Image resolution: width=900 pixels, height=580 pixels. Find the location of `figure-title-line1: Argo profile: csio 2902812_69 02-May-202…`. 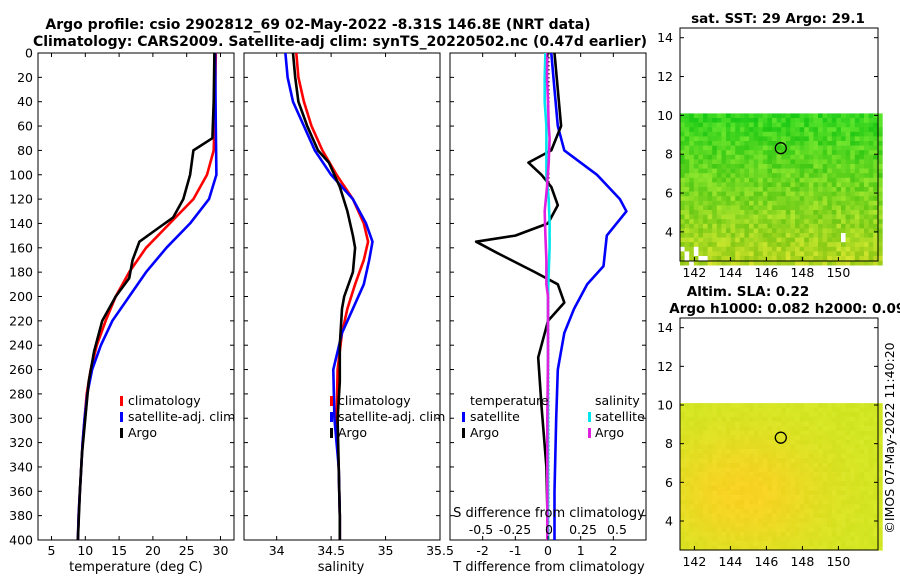

figure-title-line1: Argo profile: csio 2902812_69 02-May-202… is located at coordinates (317, 25).